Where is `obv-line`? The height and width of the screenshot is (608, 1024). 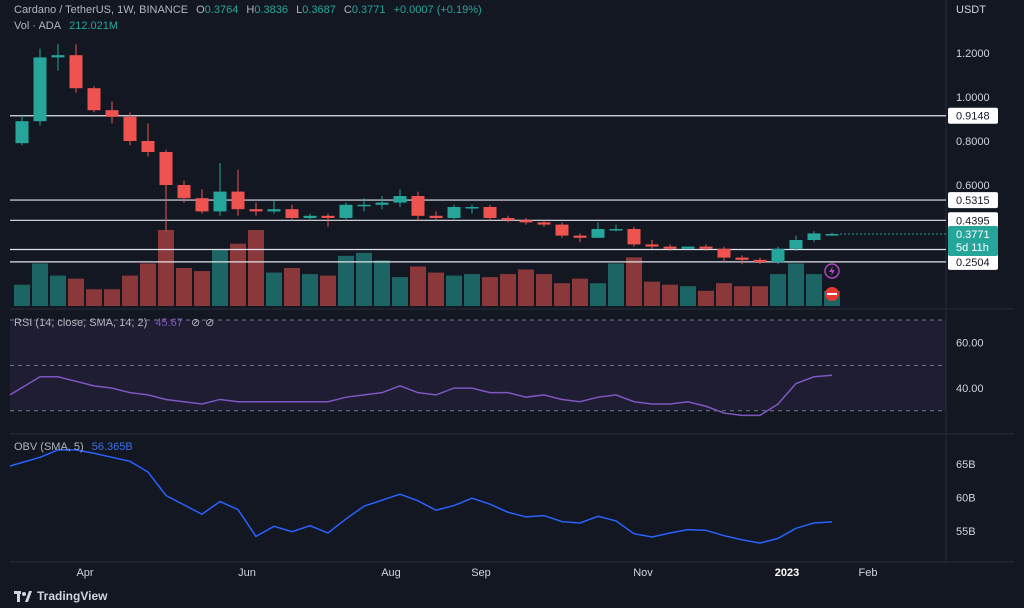 obv-line is located at coordinates (421, 496).